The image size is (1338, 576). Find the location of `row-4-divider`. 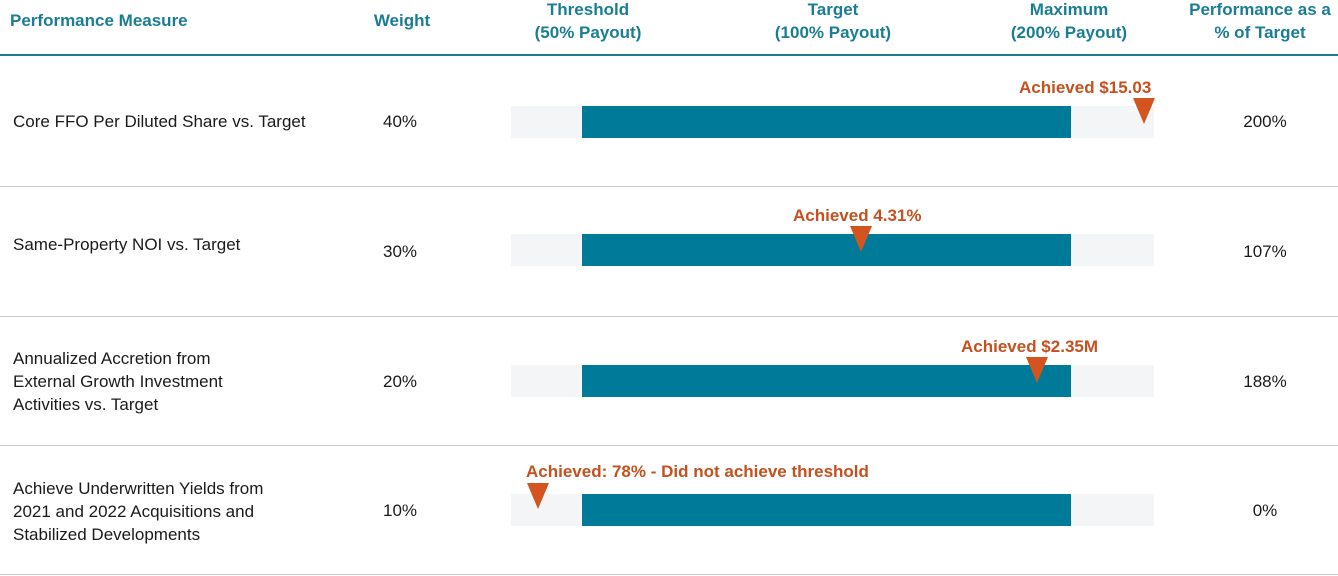

row-4-divider is located at coordinates (669, 574).